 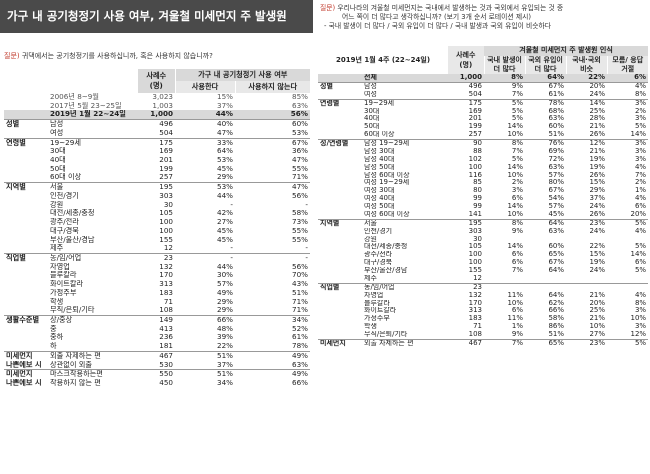 I want to click on row-similar, so click(x=587, y=287).